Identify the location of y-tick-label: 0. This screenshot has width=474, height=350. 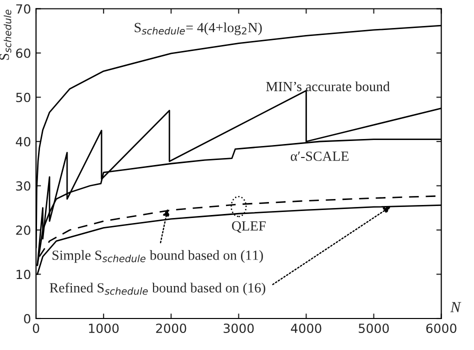
(27, 319).